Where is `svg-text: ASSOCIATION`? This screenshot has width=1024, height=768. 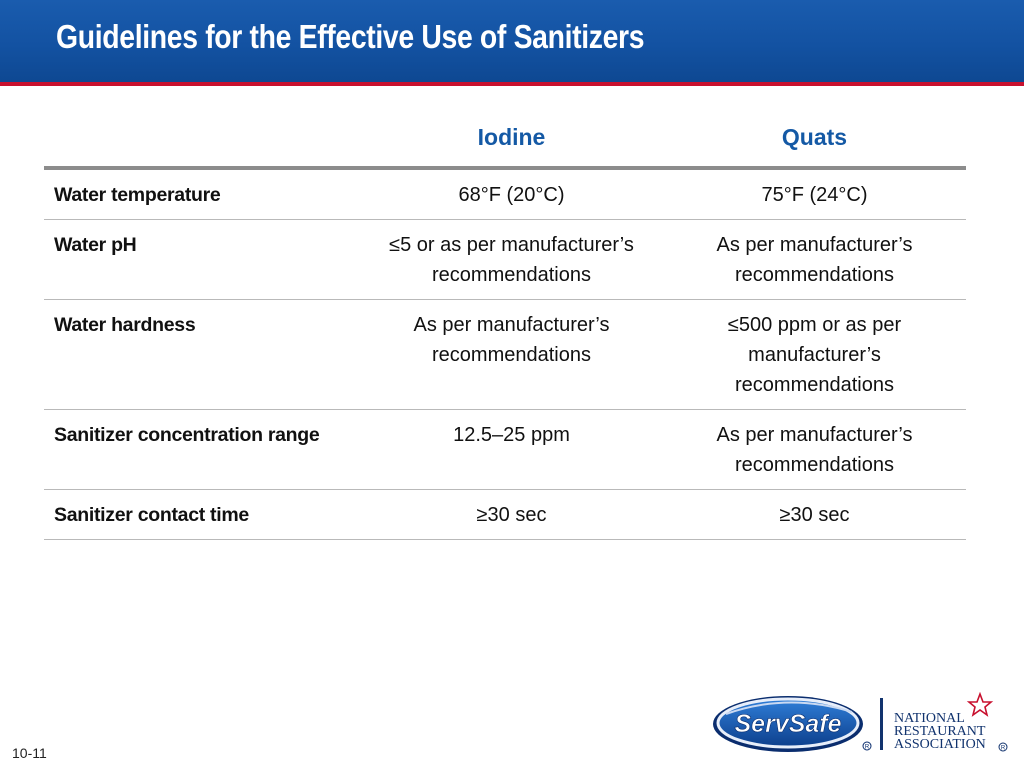 svg-text: ASSOCIATION is located at coordinates (940, 744).